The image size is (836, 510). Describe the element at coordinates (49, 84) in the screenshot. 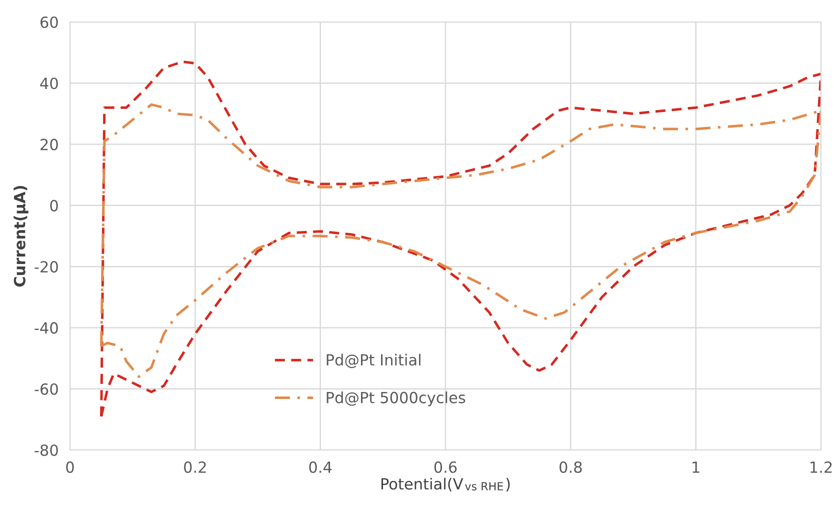

I see `y-tick-label: 40` at that location.